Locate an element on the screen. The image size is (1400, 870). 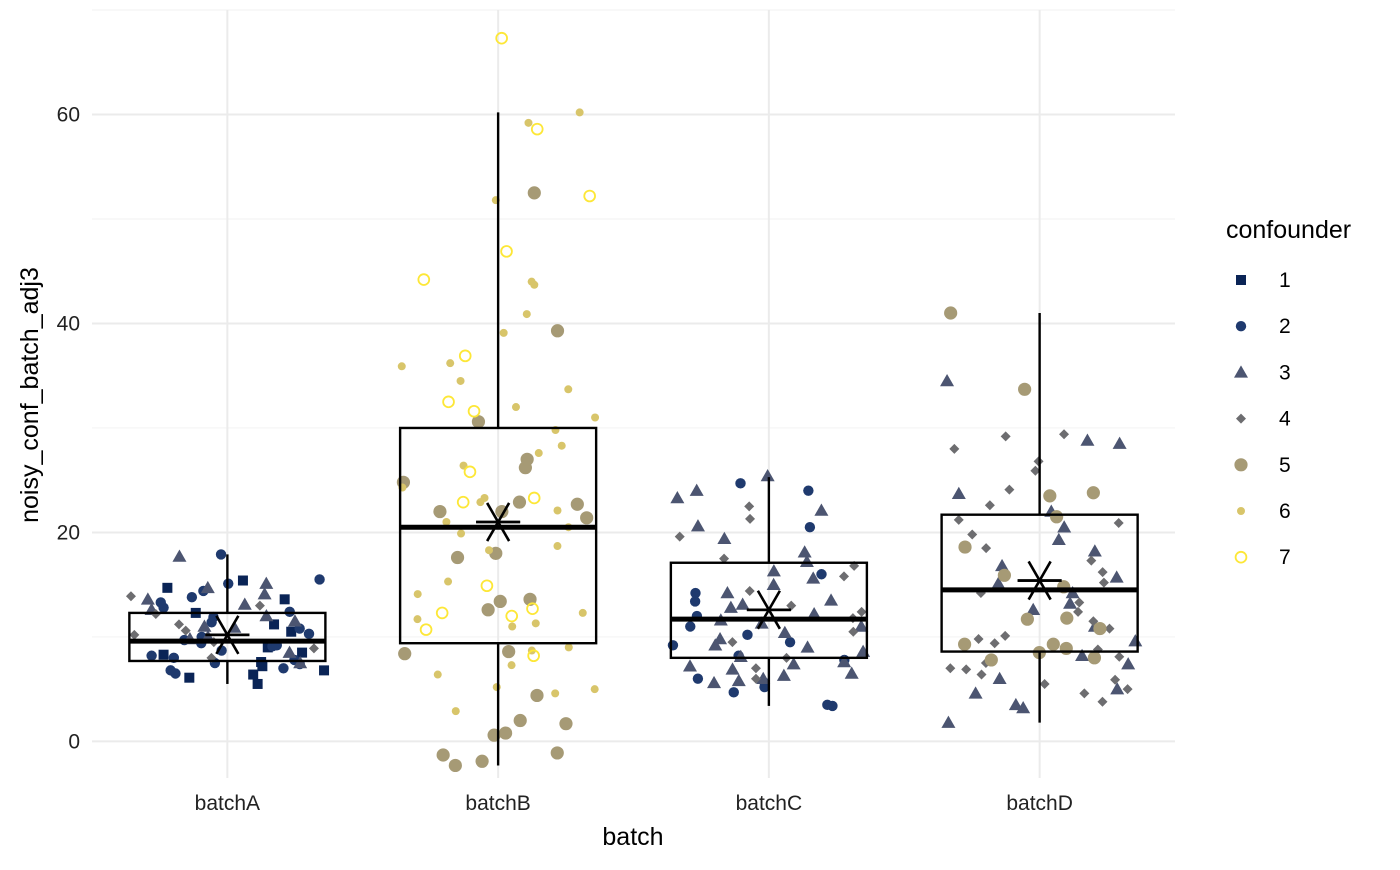
legend-item: 3 is located at coordinates (1262, 372).